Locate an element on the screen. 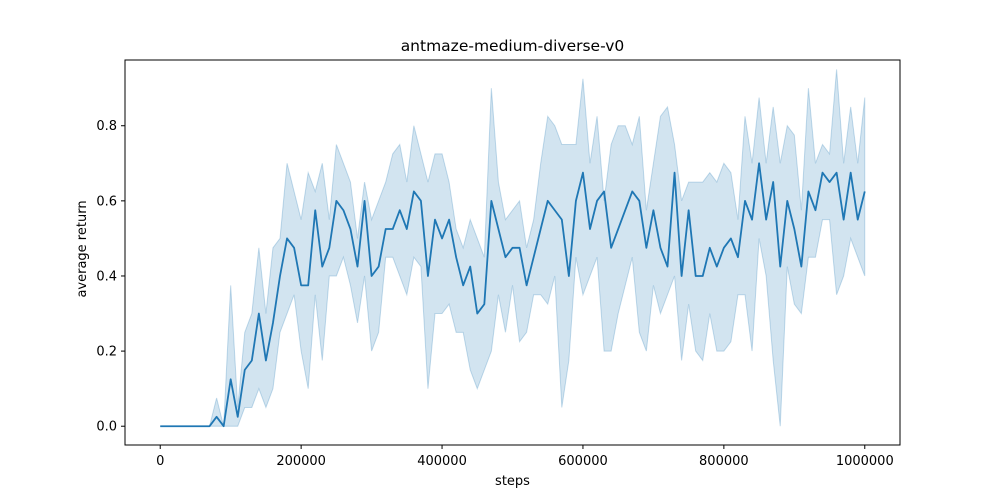 The height and width of the screenshot is (500, 1000). x-tick-label: 200000 is located at coordinates (301, 461).